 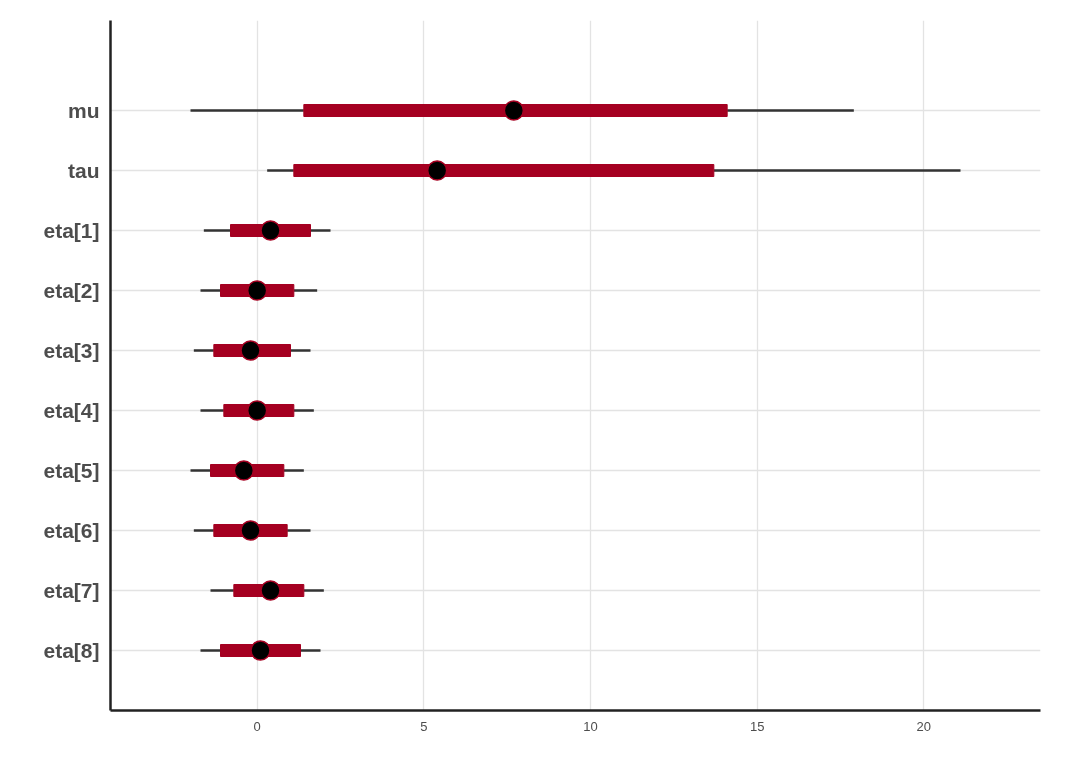 I want to click on x-tick-label: 15, so click(x=757, y=726).